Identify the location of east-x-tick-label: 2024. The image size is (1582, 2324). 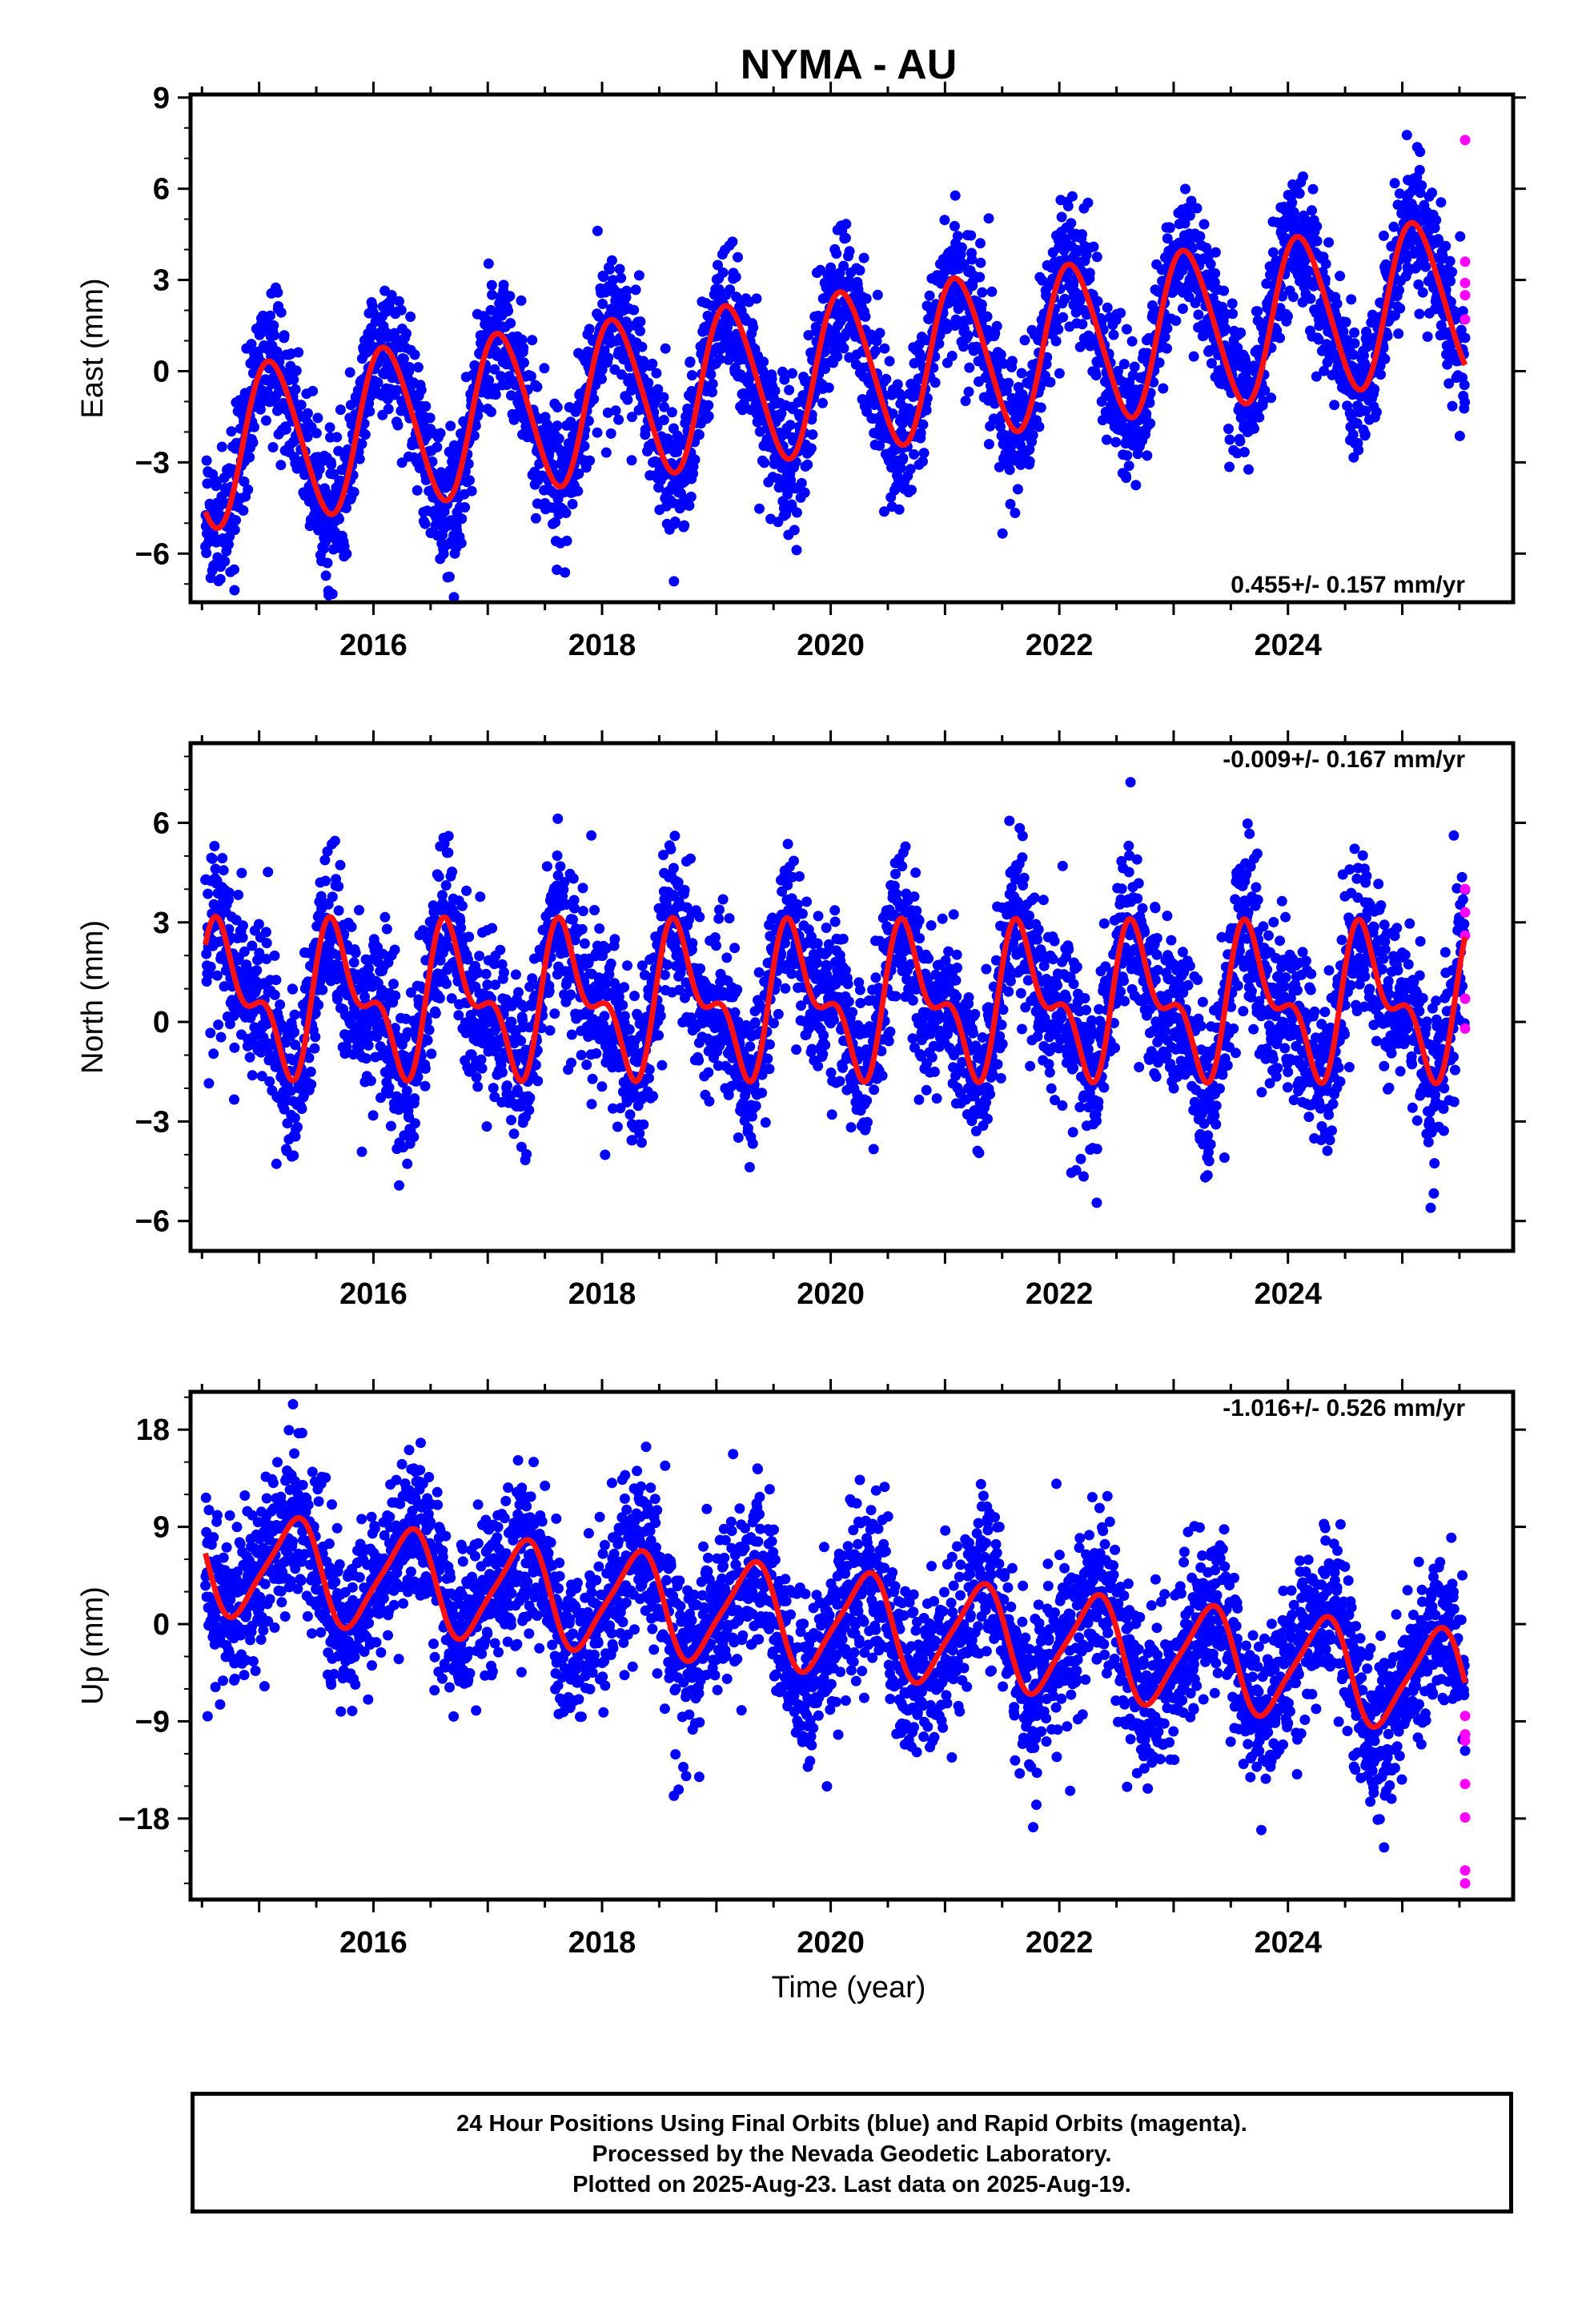
(1288, 645).